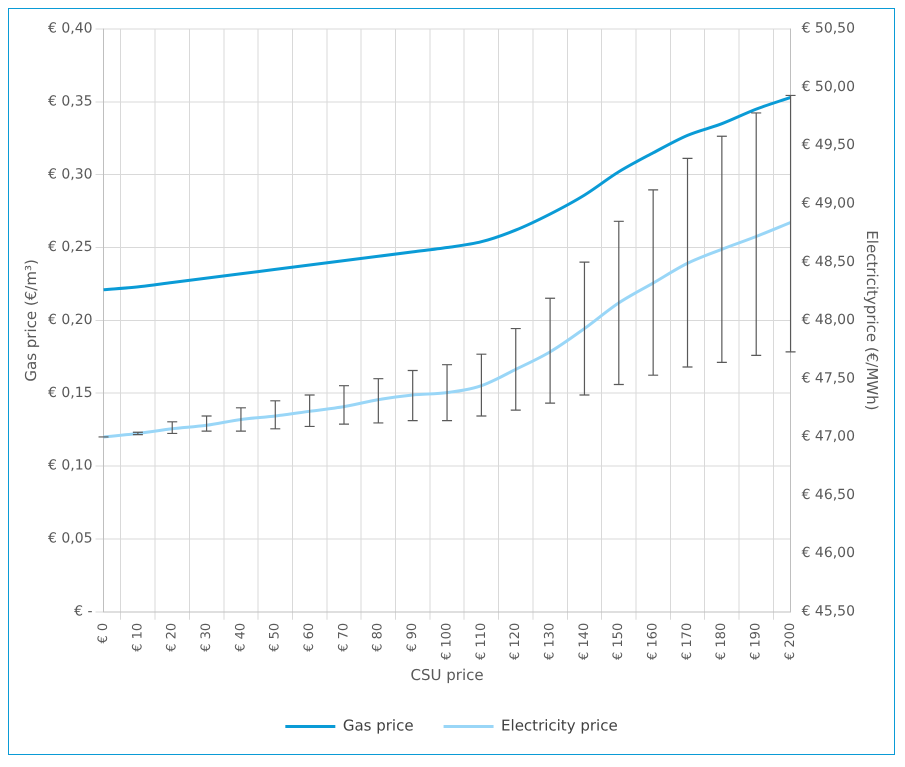 The height and width of the screenshot is (767, 905). Describe the element at coordinates (70, 174) in the screenshot. I see `y-tick-label: € 0,30` at that location.